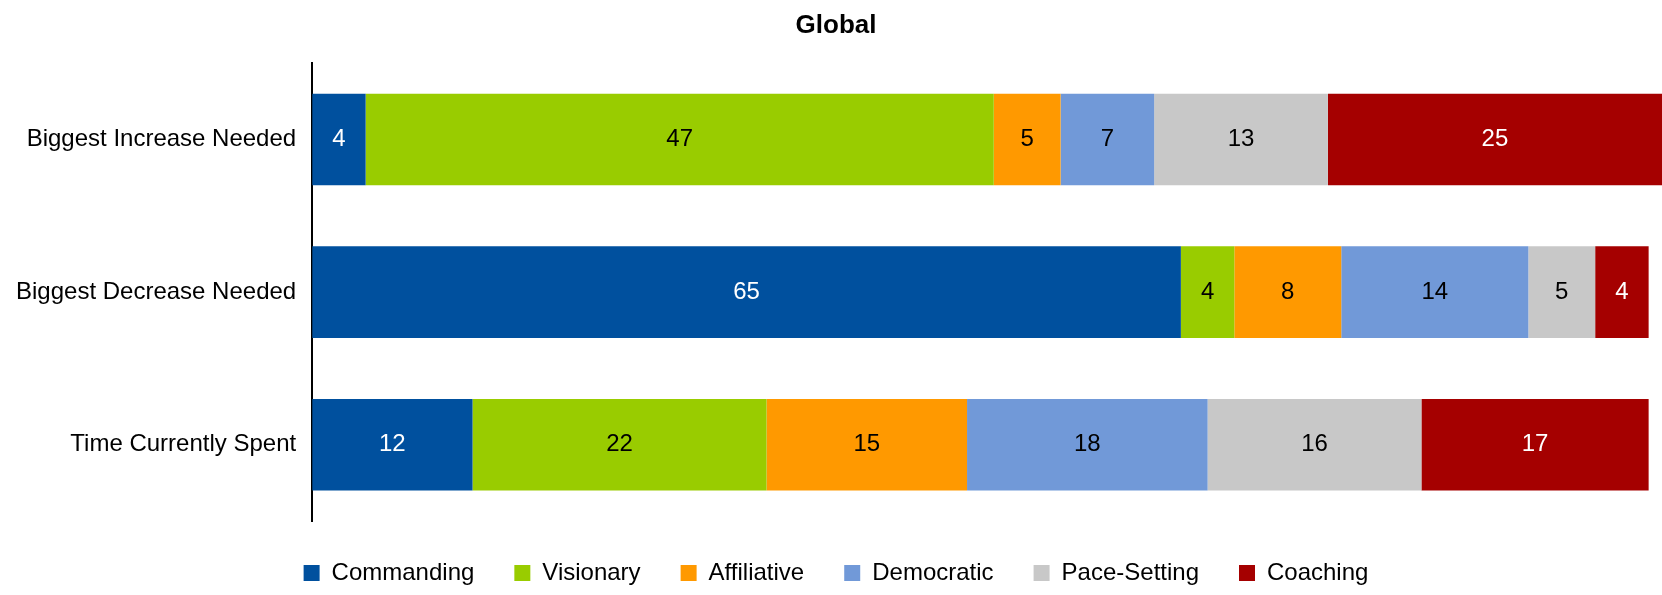 This screenshot has height=595, width=1662. I want to click on legend-label: Visionary, so click(591, 571).